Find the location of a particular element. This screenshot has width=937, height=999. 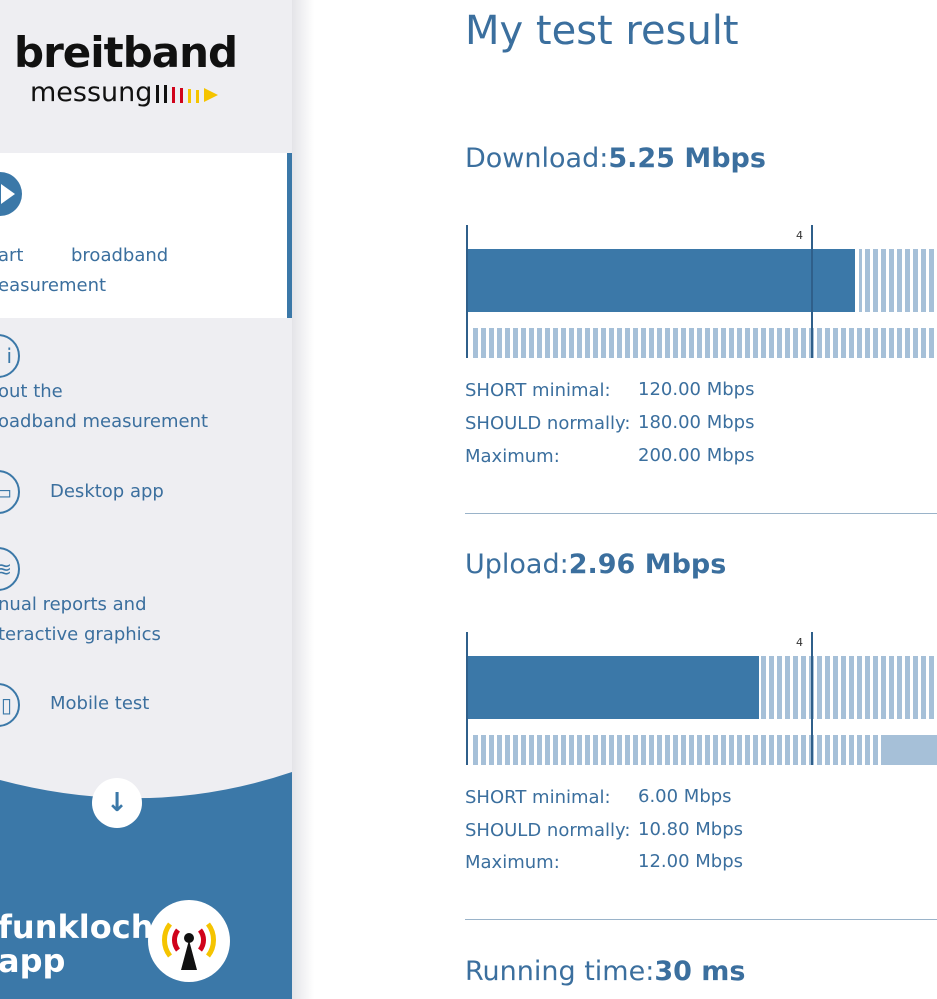

upload-reference-solid is located at coordinates (909, 750).